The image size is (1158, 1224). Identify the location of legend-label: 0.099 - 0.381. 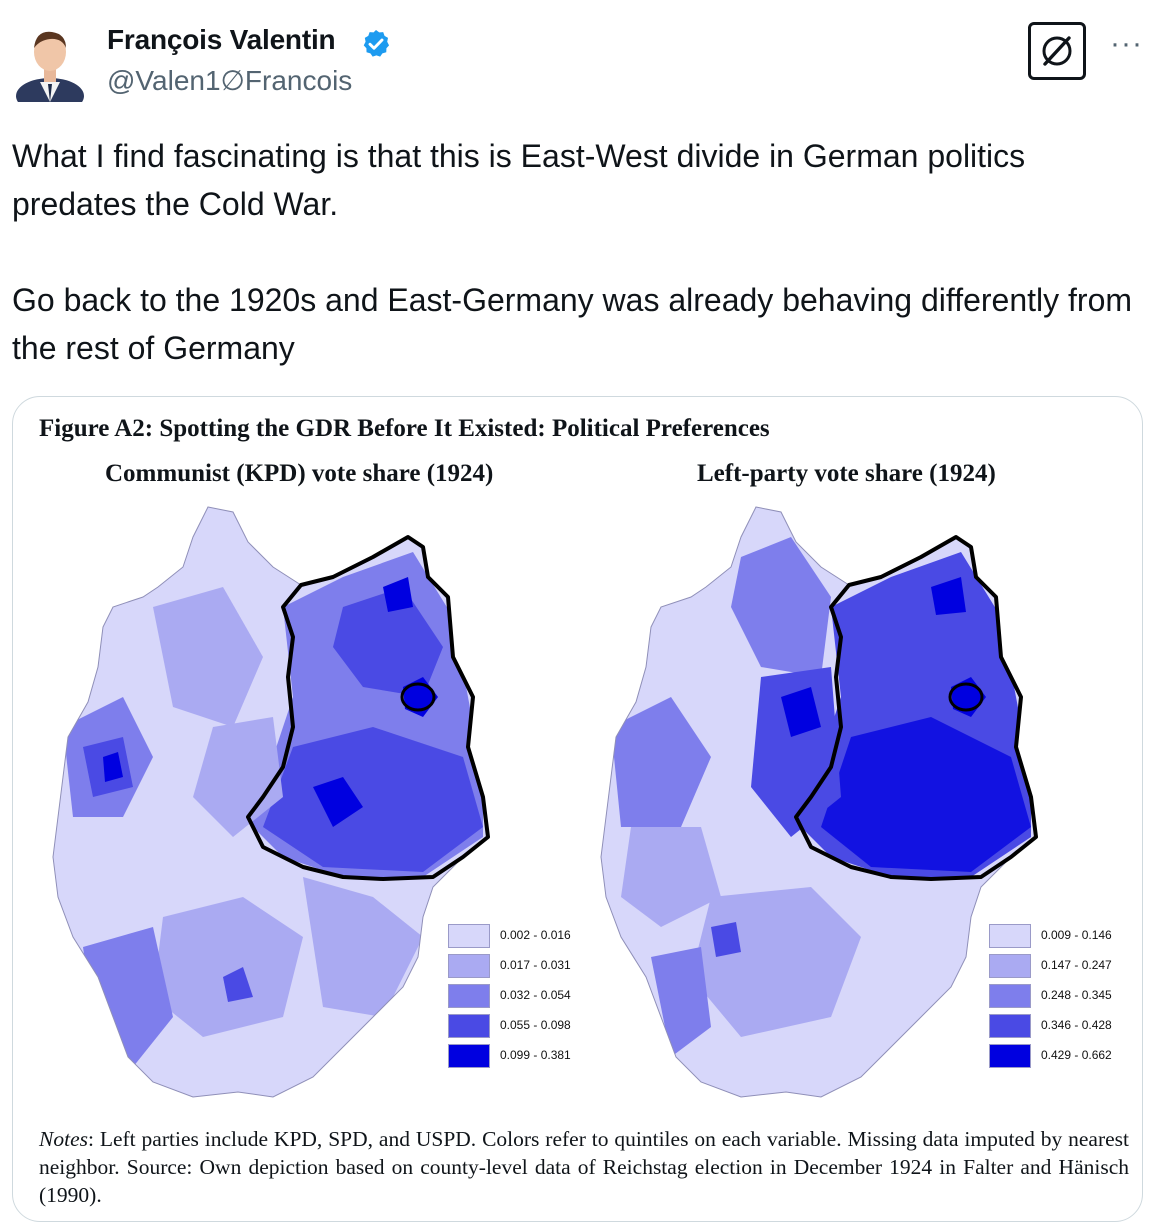
(535, 1055).